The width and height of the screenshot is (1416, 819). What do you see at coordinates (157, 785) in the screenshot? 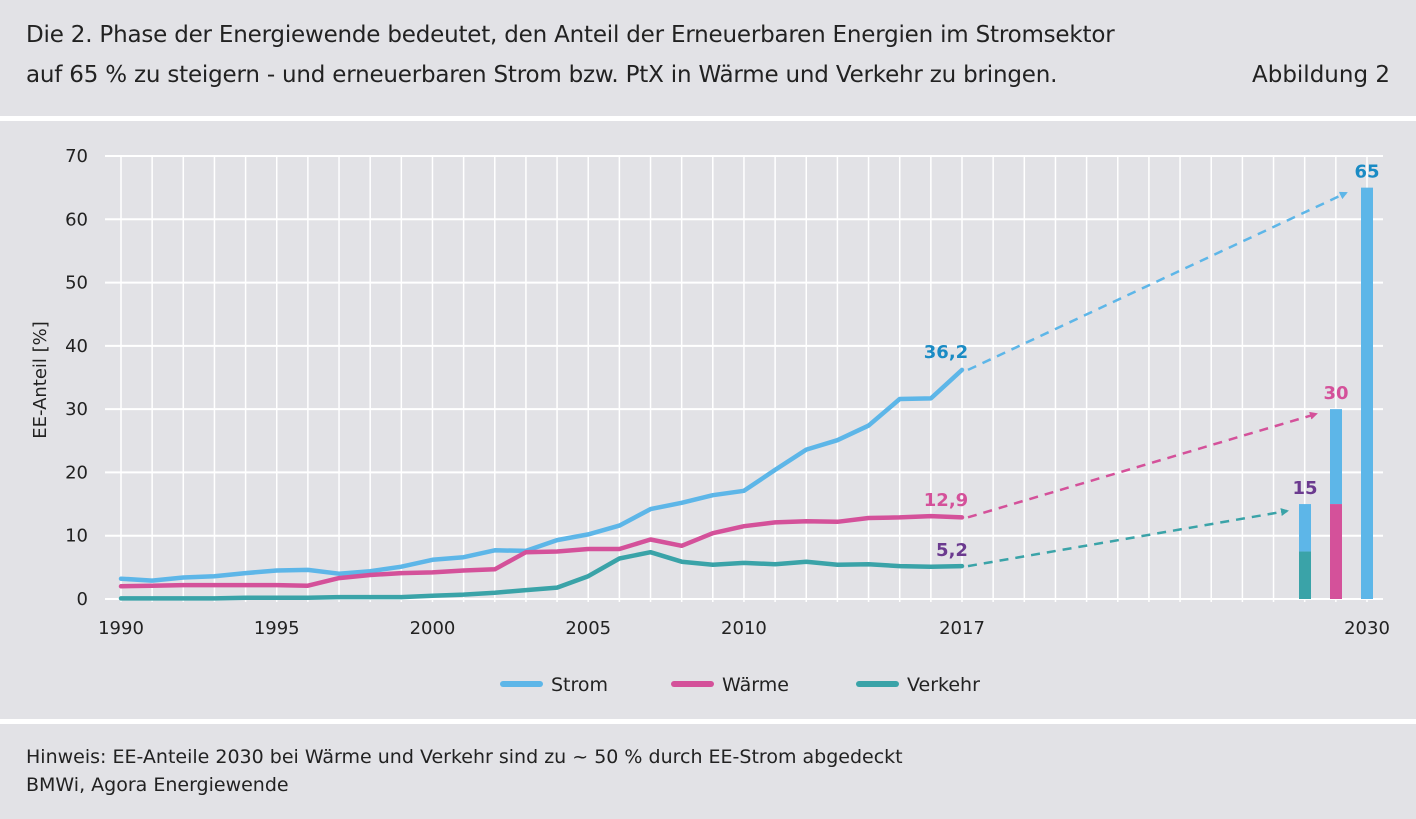
I see `source-credit: BMWi, Agora Energiewende` at bounding box center [157, 785].